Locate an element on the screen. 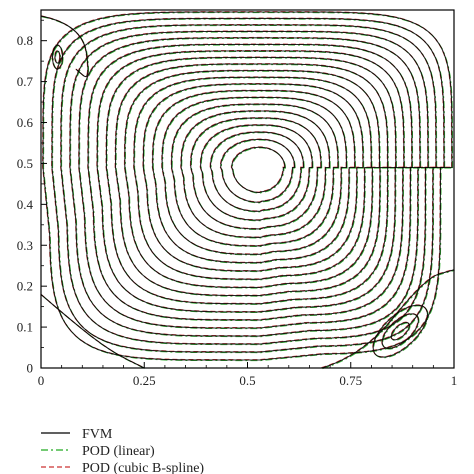  x-tick-label: 1 is located at coordinates (454, 380).